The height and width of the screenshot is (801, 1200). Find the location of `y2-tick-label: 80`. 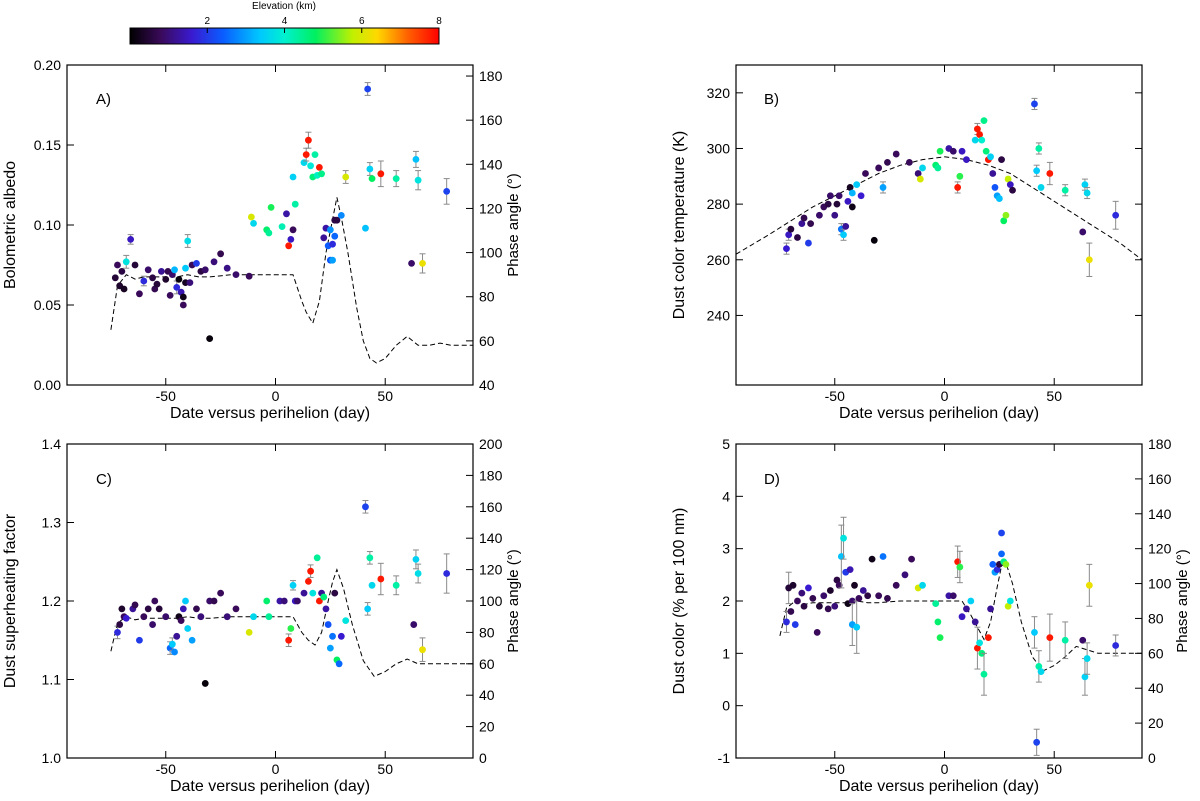

y2-tick-label: 80 is located at coordinates (487, 632).